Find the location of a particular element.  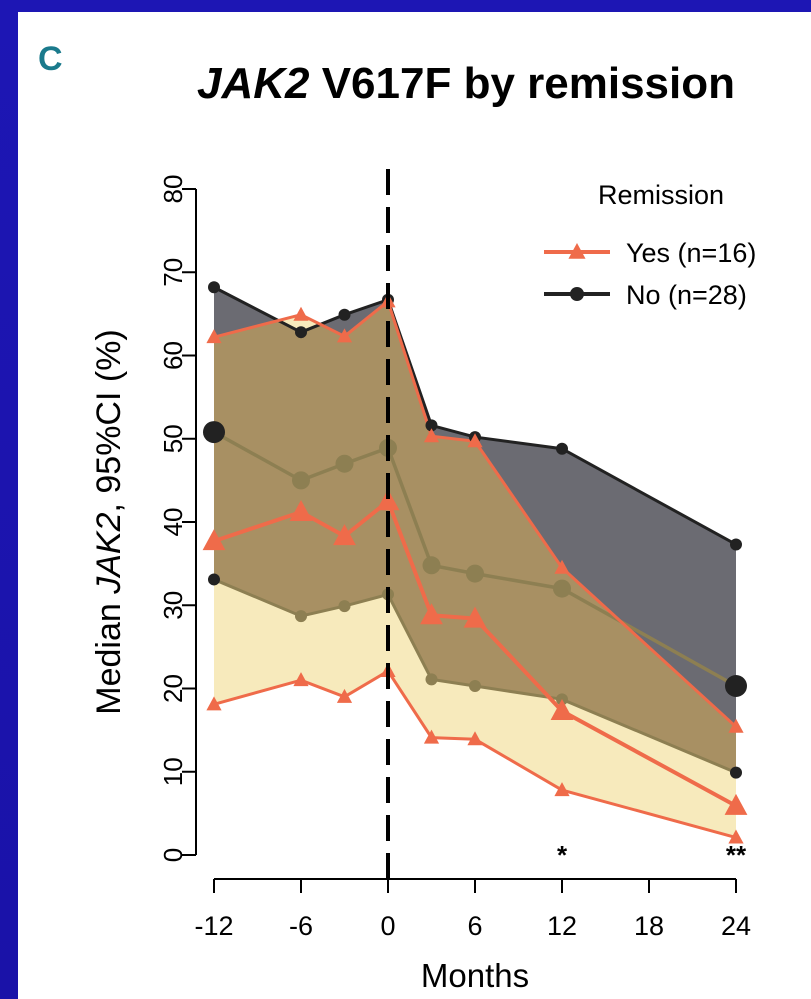

panel-letter: C is located at coordinates (50, 59).